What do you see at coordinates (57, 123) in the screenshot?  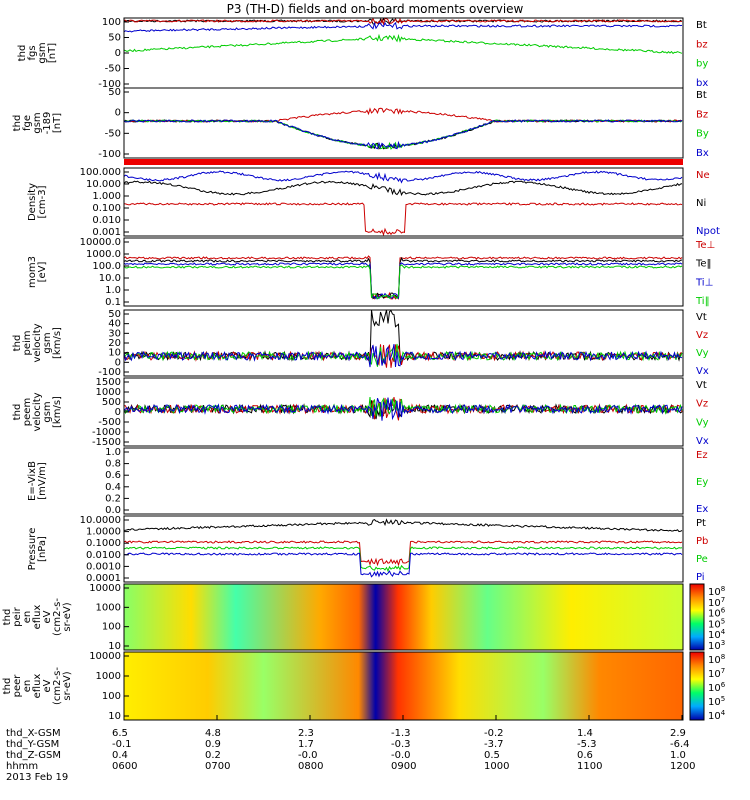 I see `y-axis-label: [nT]` at bounding box center [57, 123].